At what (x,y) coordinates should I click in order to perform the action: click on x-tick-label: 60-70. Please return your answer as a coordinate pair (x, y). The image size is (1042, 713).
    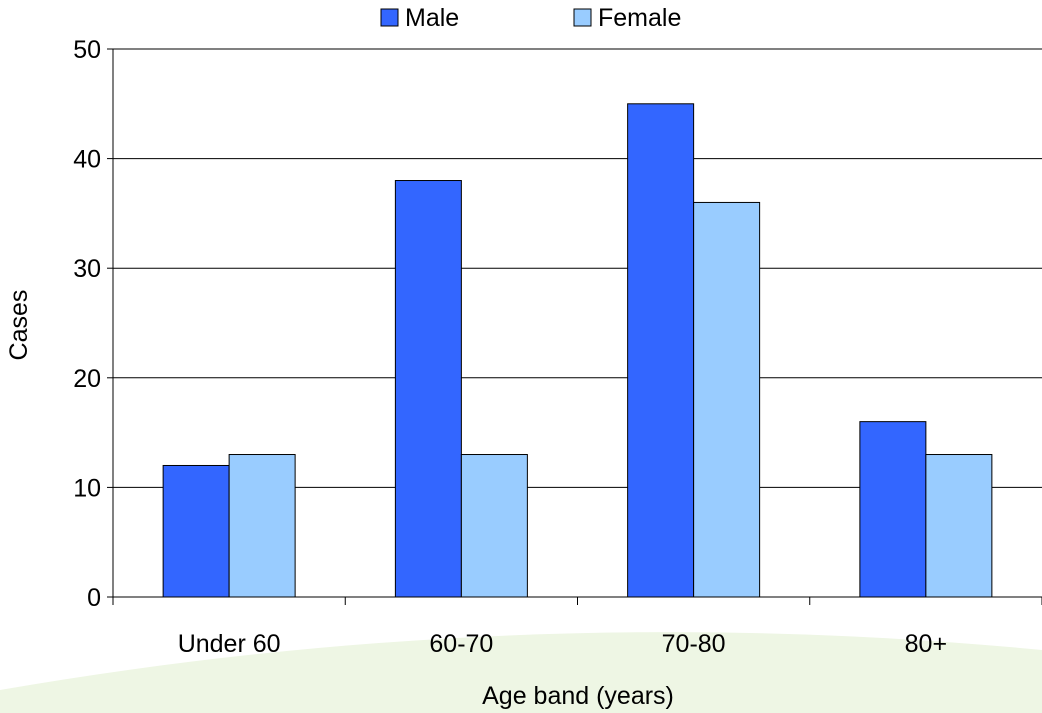
    Looking at the image, I should click on (461, 644).